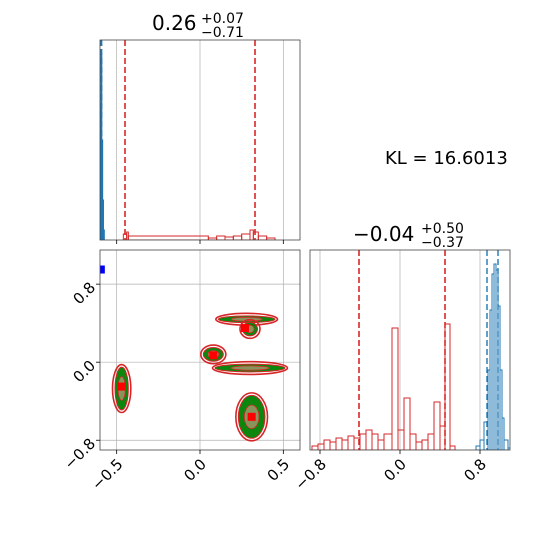 Image resolution: width=550 pixels, height=550 pixels. Describe the element at coordinates (84, 293) in the screenshot. I see `joint-y-tick-label: 0.8` at that location.